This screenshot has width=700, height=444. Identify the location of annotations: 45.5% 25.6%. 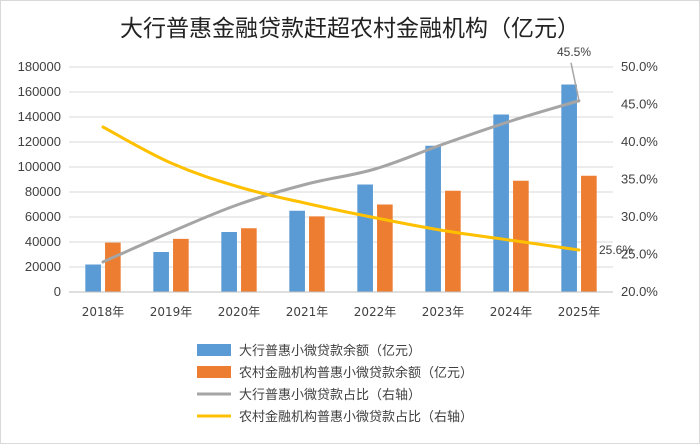
(595, 151).